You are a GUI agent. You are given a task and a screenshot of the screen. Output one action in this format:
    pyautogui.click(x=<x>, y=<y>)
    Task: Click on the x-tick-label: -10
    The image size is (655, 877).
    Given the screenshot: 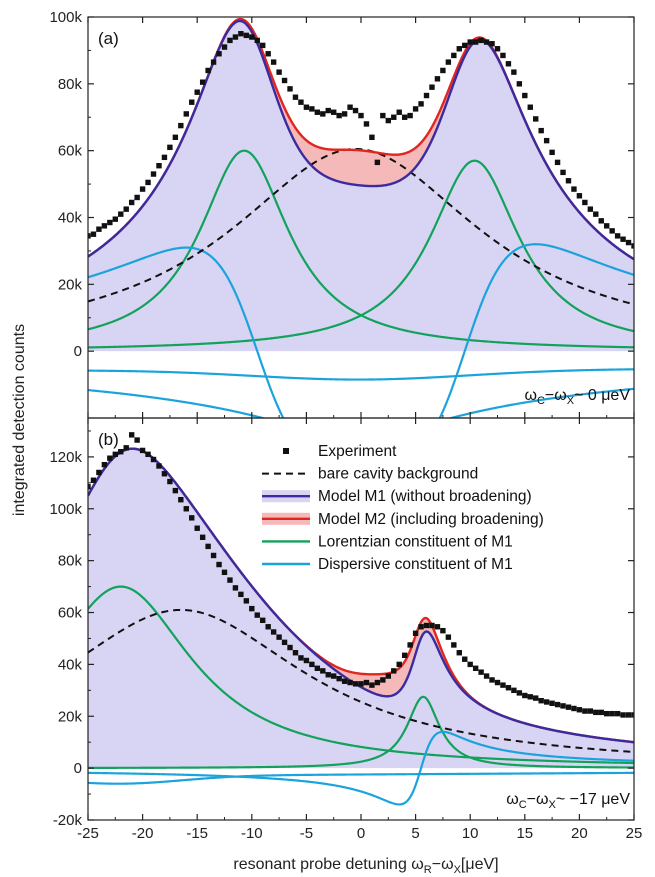 What is the action you would take?
    pyautogui.click(x=252, y=833)
    